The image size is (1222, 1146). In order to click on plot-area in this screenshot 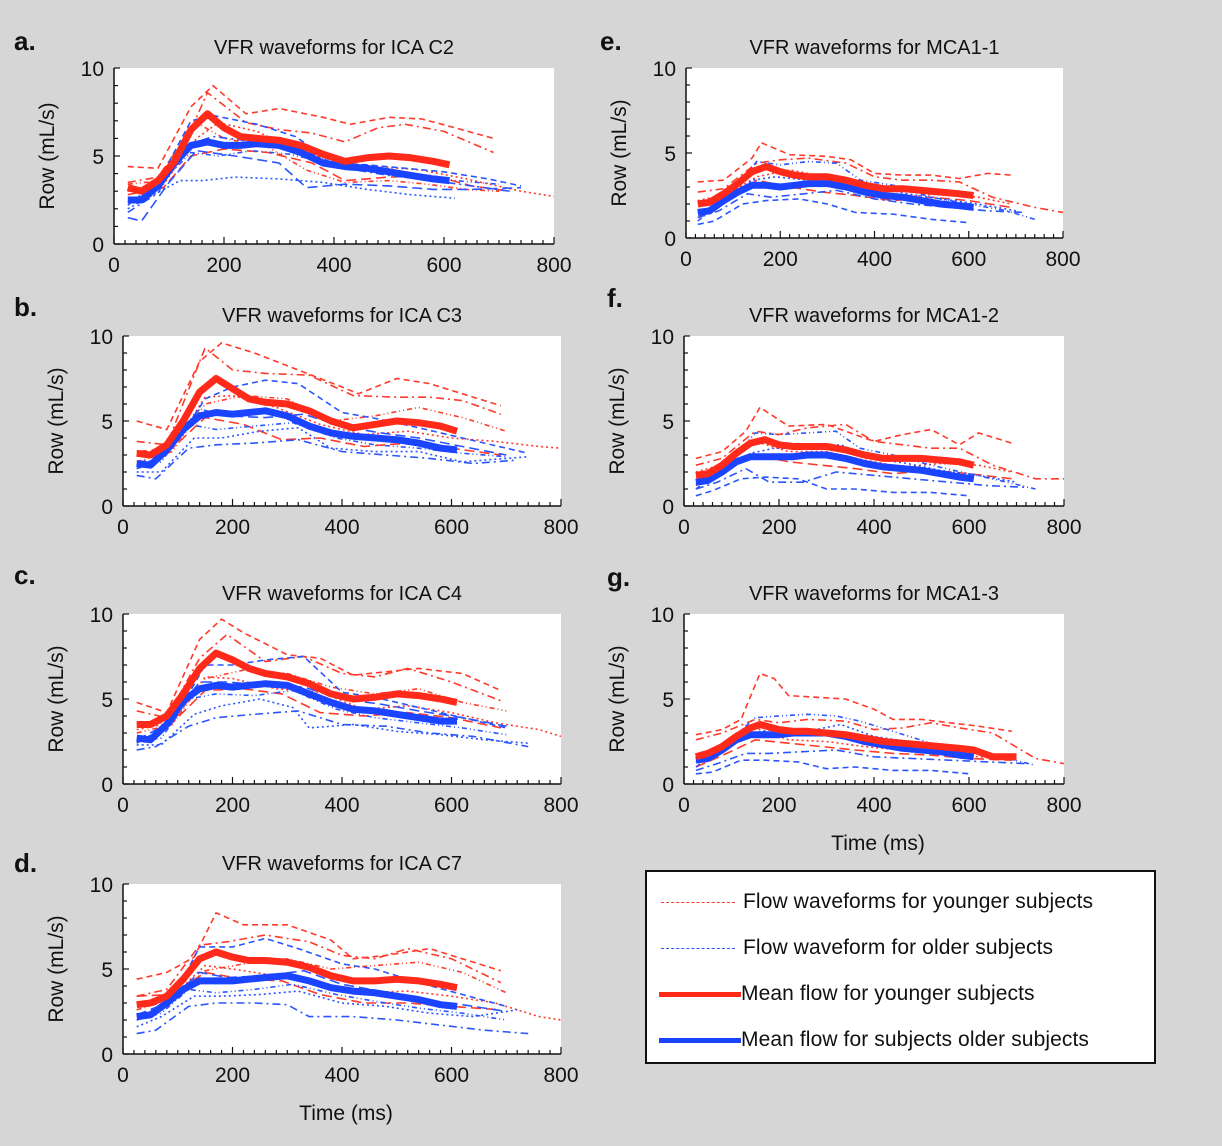, I will do `click(342, 969)`.